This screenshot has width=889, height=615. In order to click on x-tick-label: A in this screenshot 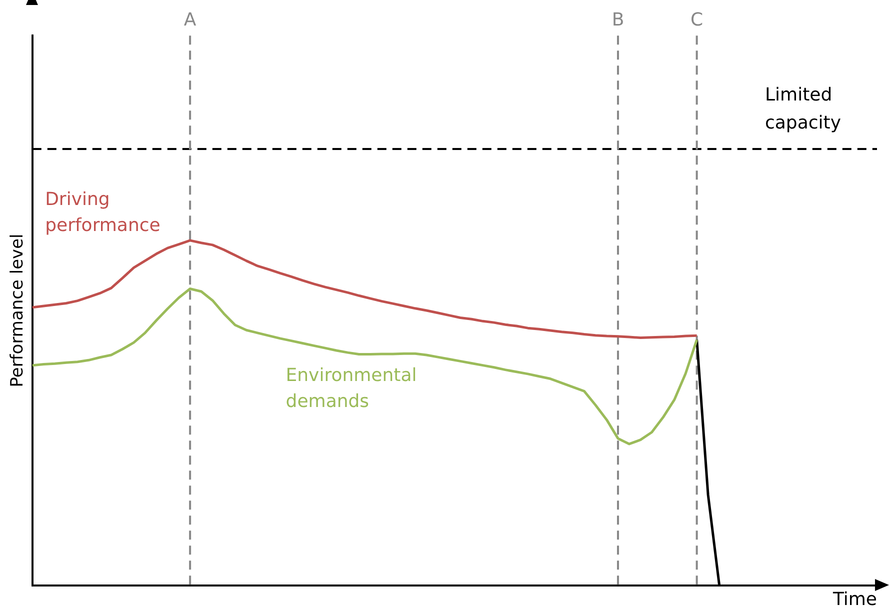, I will do `click(190, 19)`.